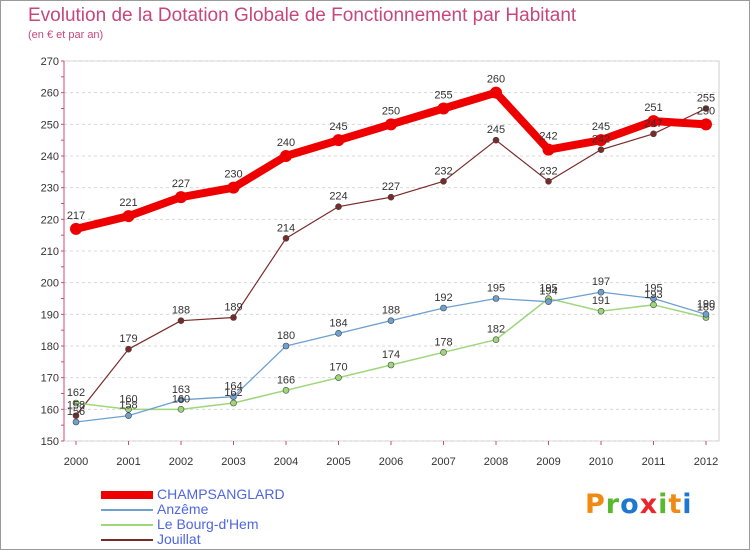 This screenshot has height=550, width=750. I want to click on data-label: 156, so click(76, 412).